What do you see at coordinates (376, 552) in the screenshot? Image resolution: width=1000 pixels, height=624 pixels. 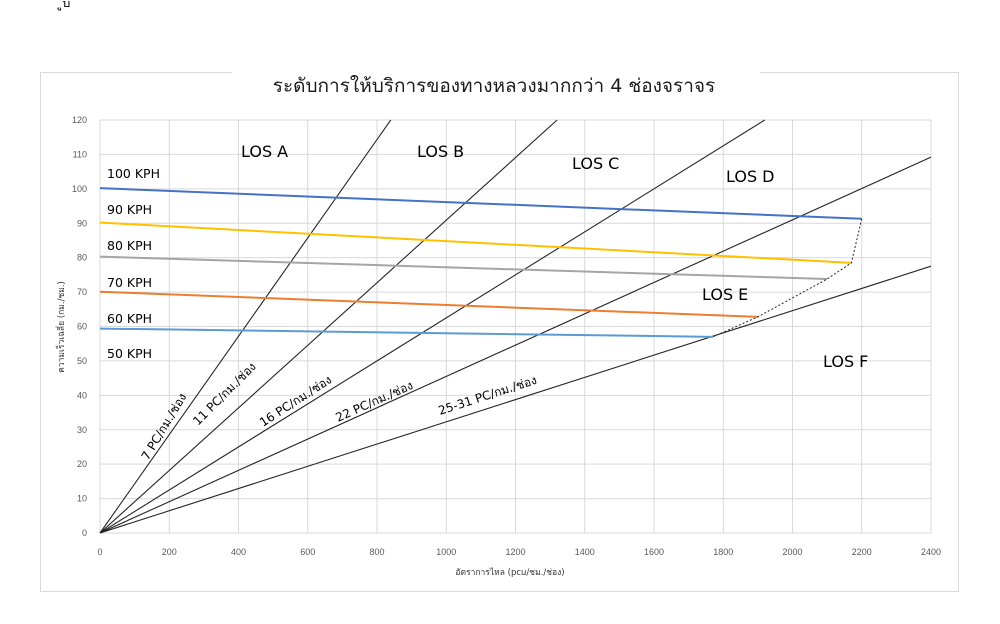 I see `x-tick-label-800: 800` at bounding box center [376, 552].